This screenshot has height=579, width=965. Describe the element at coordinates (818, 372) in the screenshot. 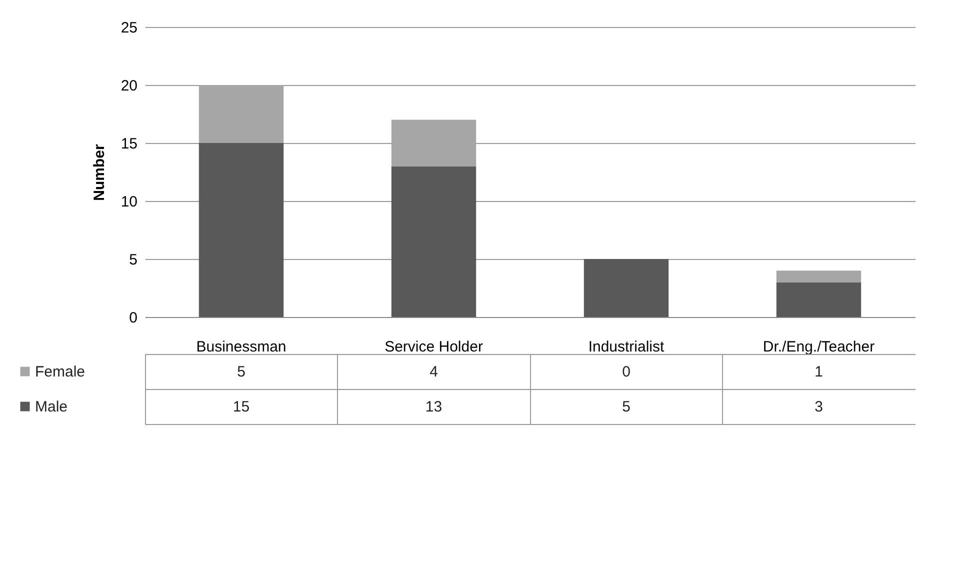

I see `data-label: 1` at that location.